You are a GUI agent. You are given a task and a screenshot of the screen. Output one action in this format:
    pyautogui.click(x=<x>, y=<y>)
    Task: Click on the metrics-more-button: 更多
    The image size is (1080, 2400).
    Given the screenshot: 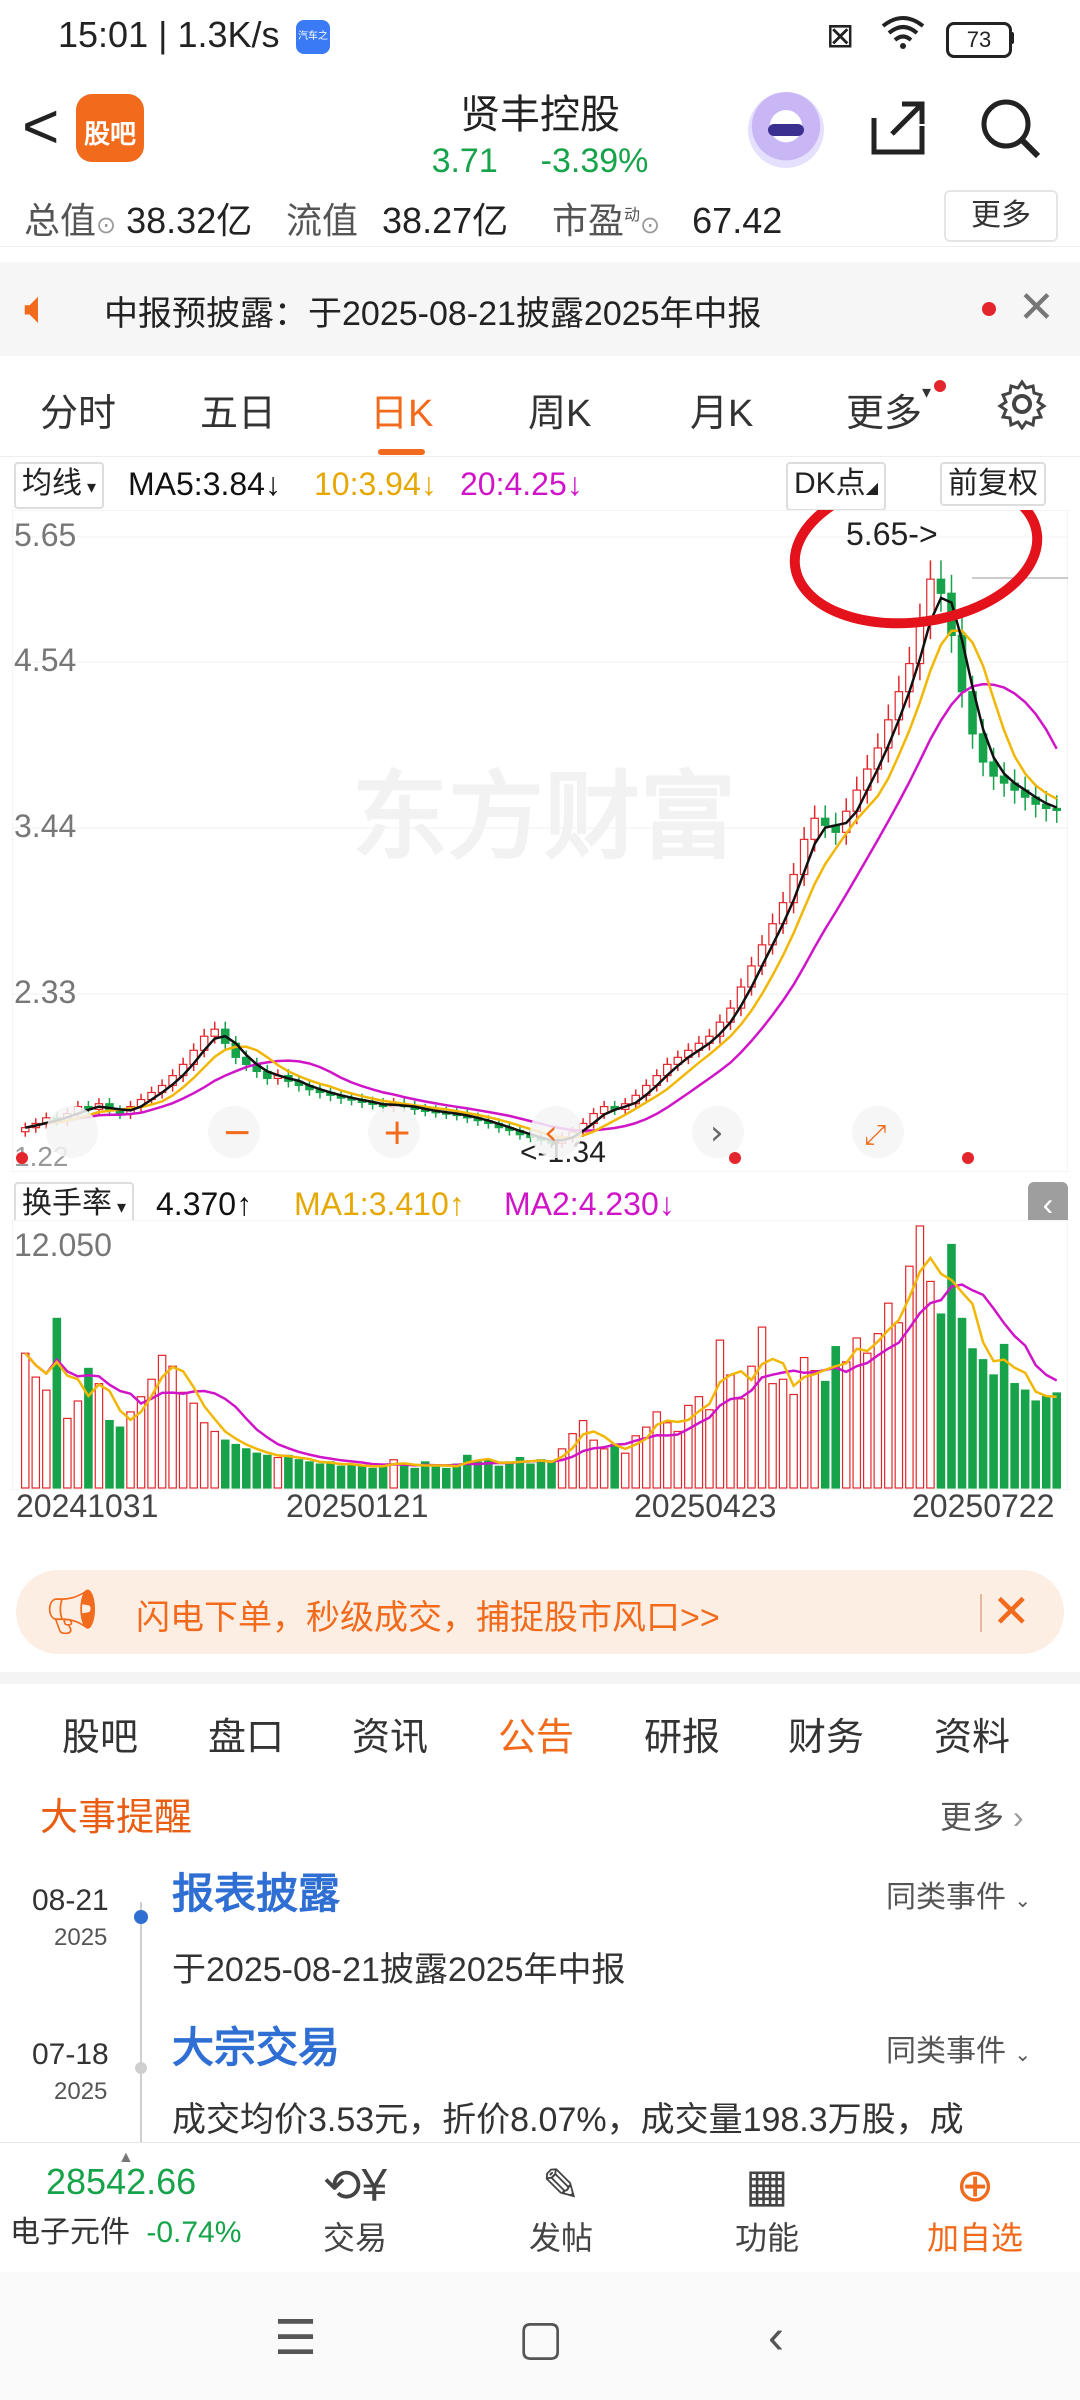 What is the action you would take?
    pyautogui.click(x=1001, y=216)
    